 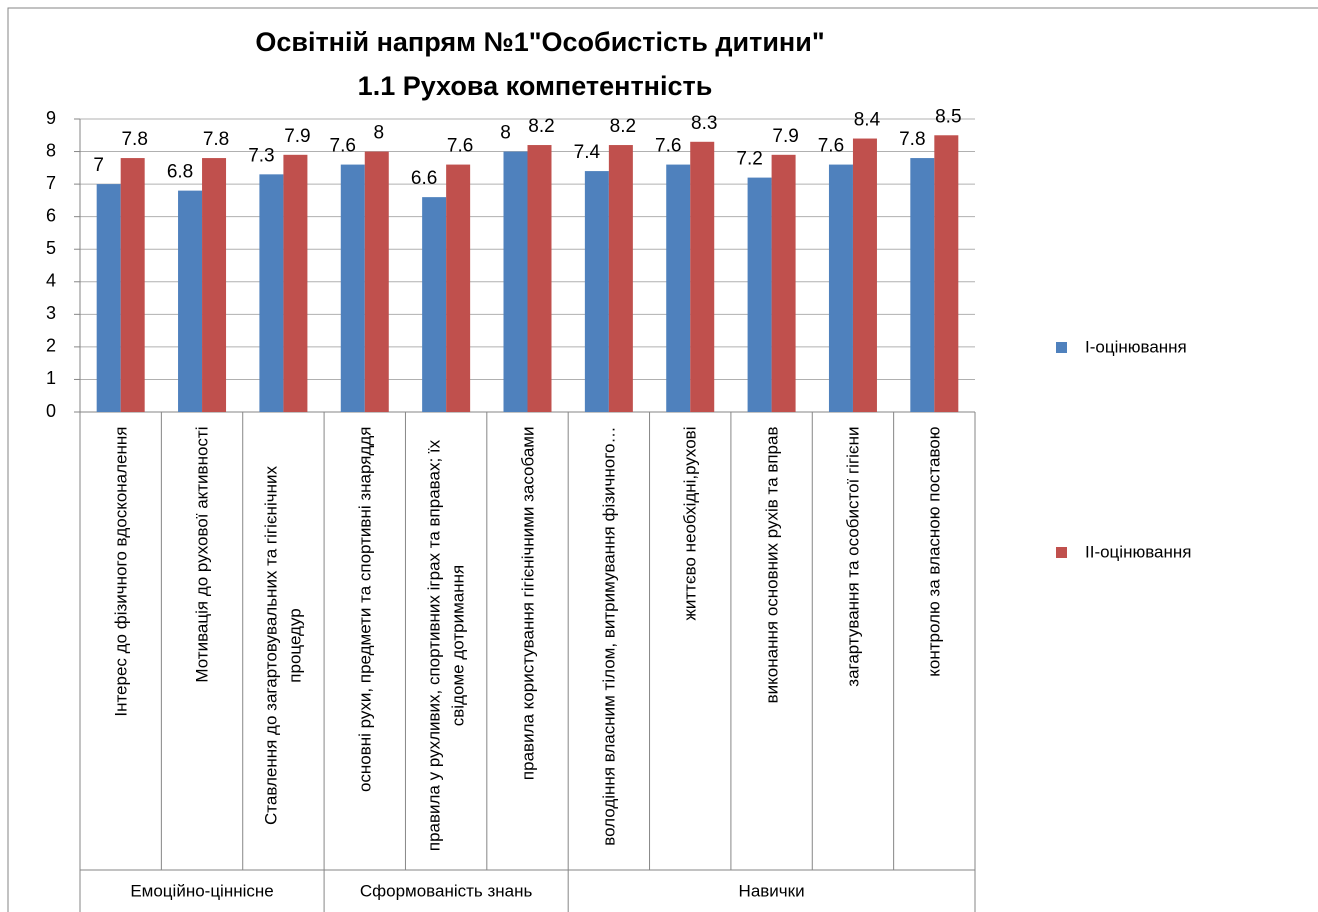 I want to click on y-tick-label: 0, so click(x=51, y=411).